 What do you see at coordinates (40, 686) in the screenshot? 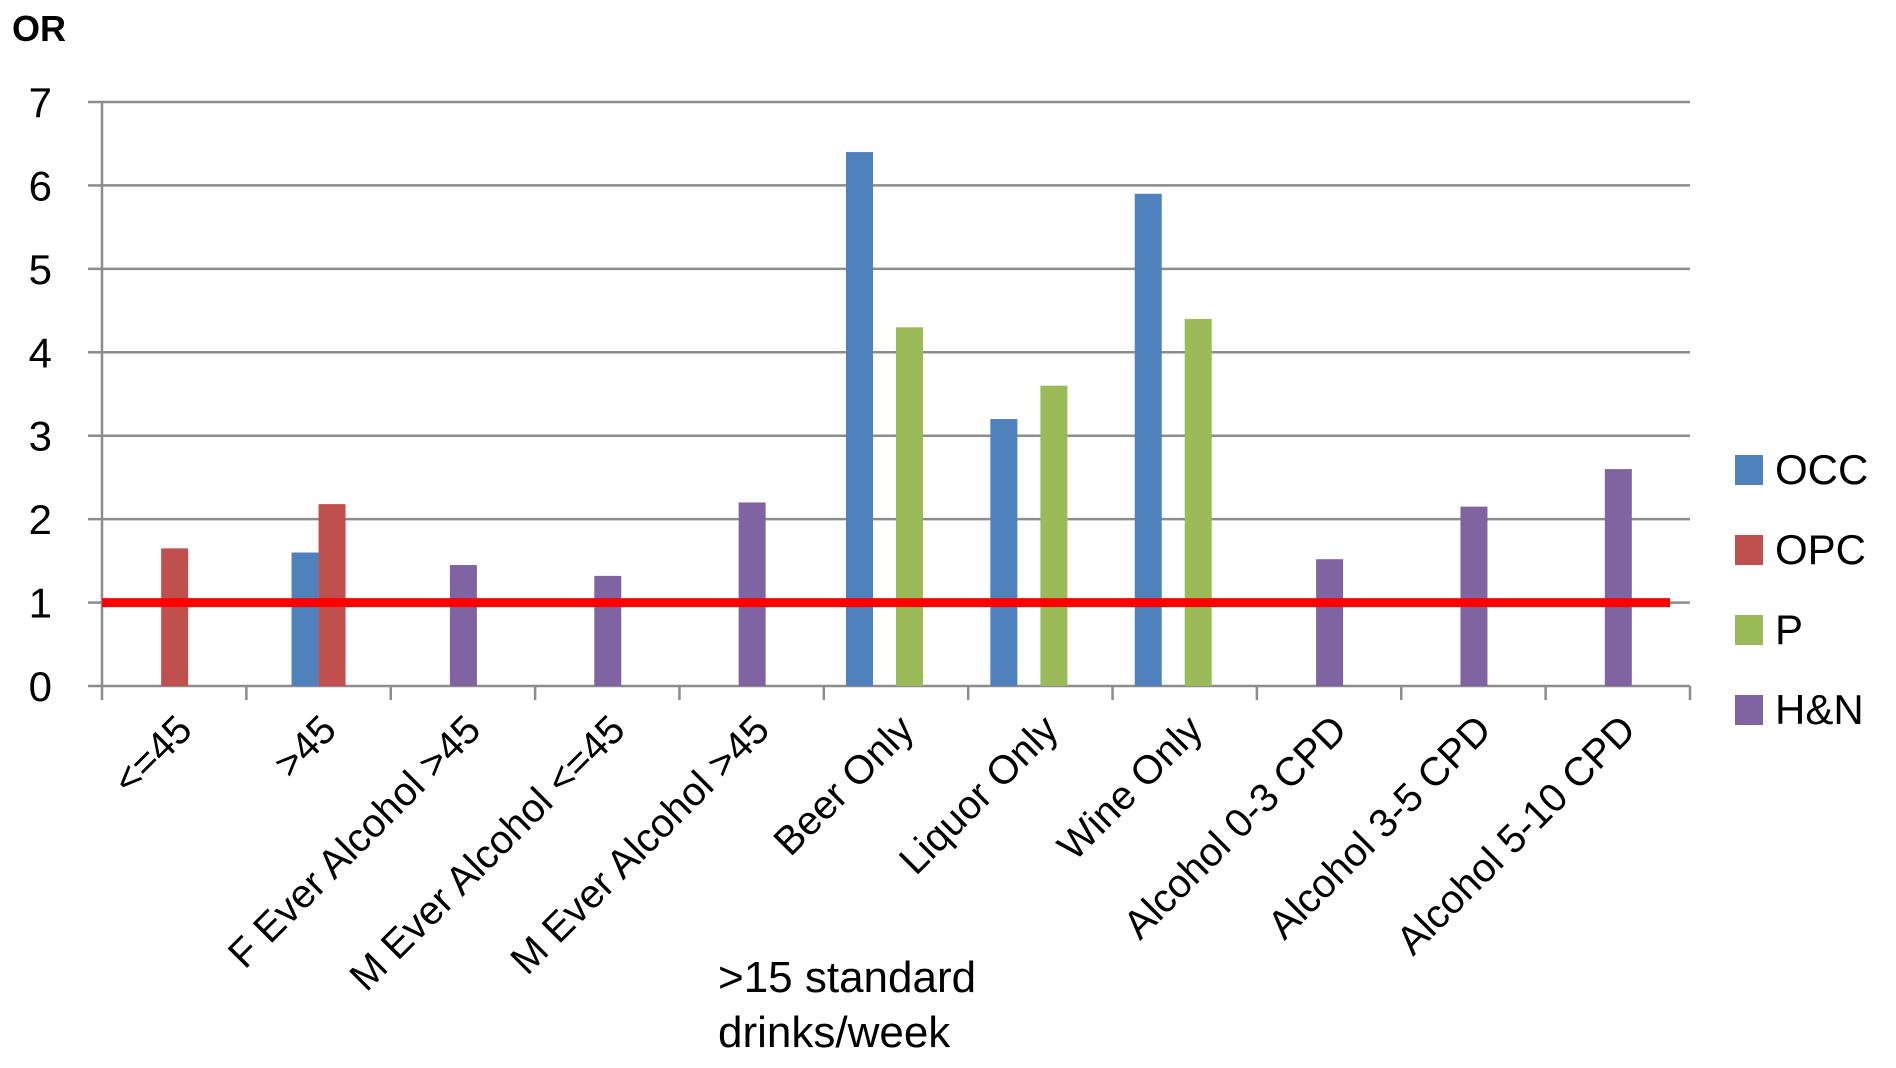
I see `y-tick-label: 0` at bounding box center [40, 686].